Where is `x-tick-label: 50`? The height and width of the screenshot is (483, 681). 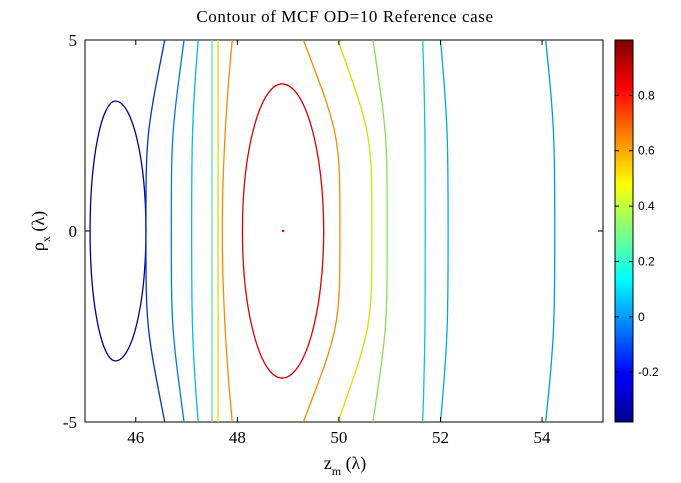 x-tick-label: 50 is located at coordinates (338, 437).